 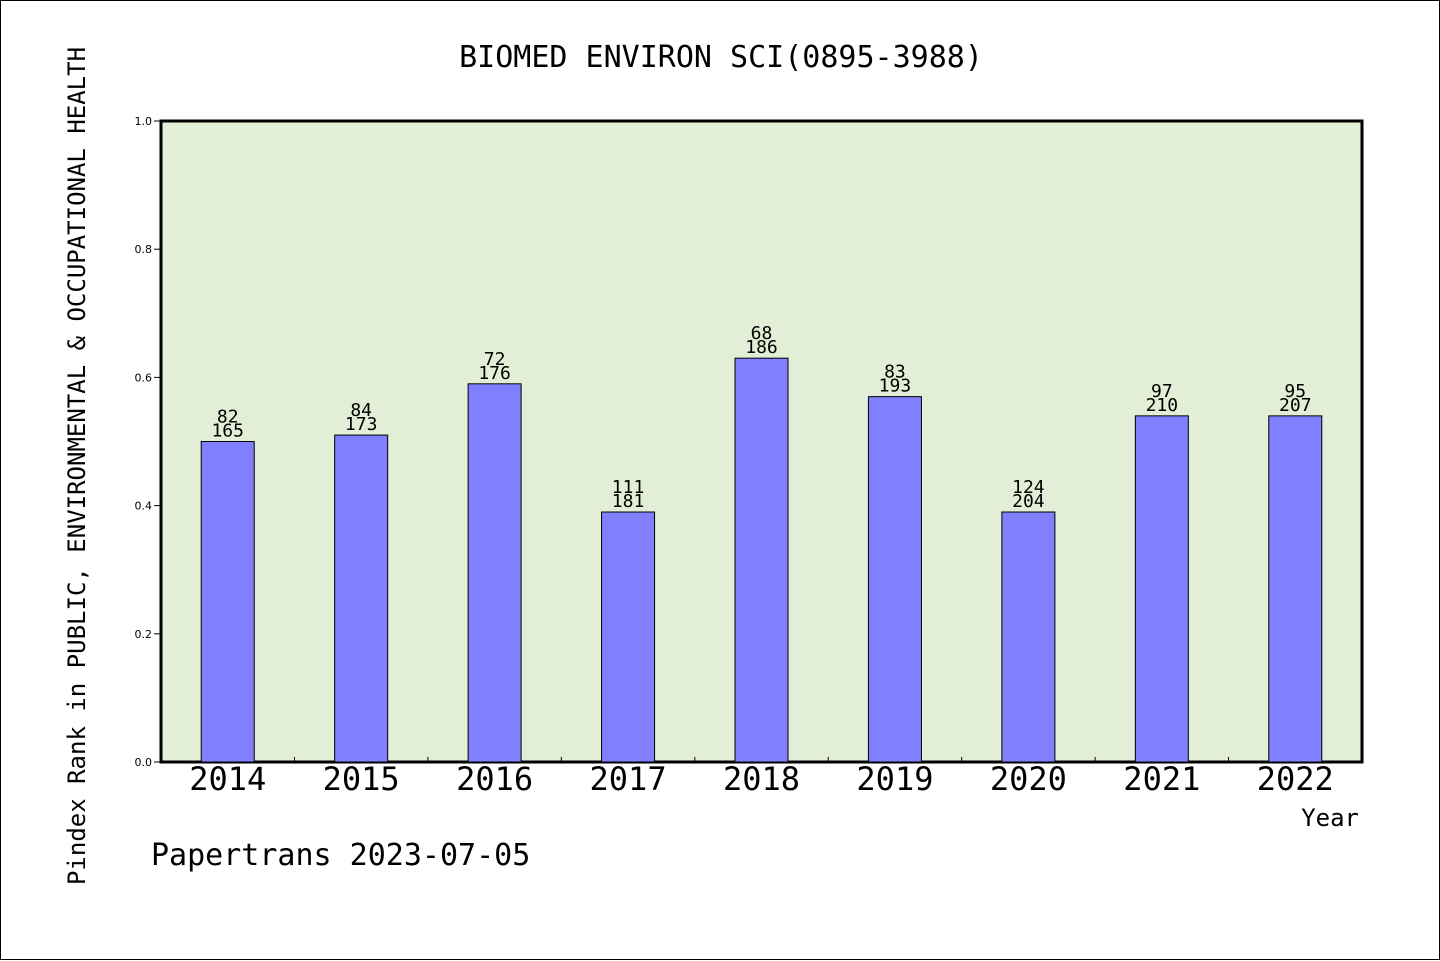 What do you see at coordinates (1161, 589) in the screenshot?
I see `bar-2021` at bounding box center [1161, 589].